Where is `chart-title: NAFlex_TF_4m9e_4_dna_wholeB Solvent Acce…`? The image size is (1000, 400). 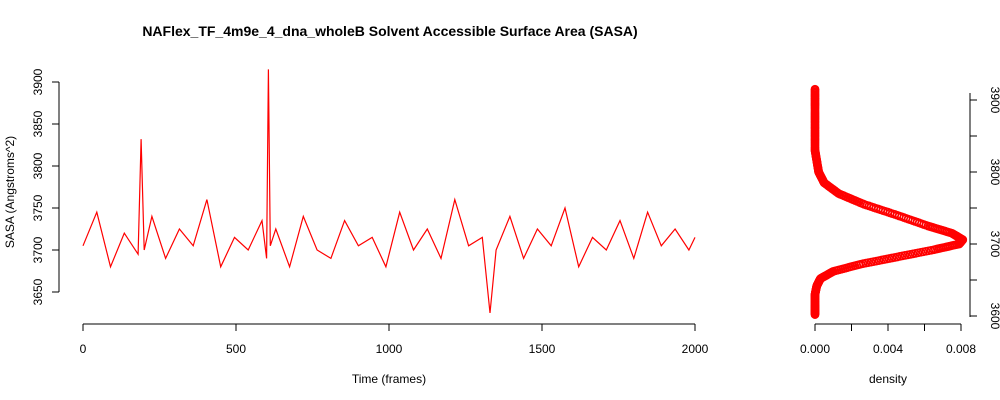 chart-title: NAFlex_TF_4m9e_4_dna_wholeB Solvent Acce… is located at coordinates (389, 31).